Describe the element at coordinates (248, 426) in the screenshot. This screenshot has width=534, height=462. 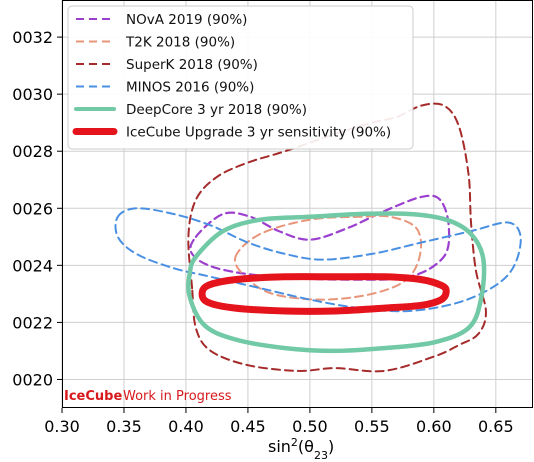
I see `x-tick-label: 0.45` at that location.